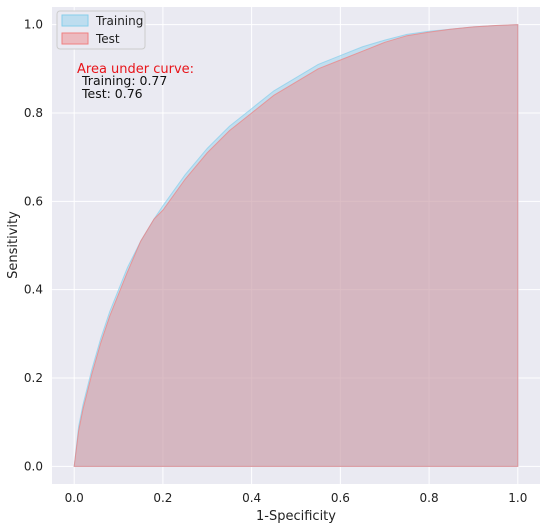  Describe the element at coordinates (112, 93) in the screenshot. I see `annotation-test-auc: Test: 0.76` at that location.